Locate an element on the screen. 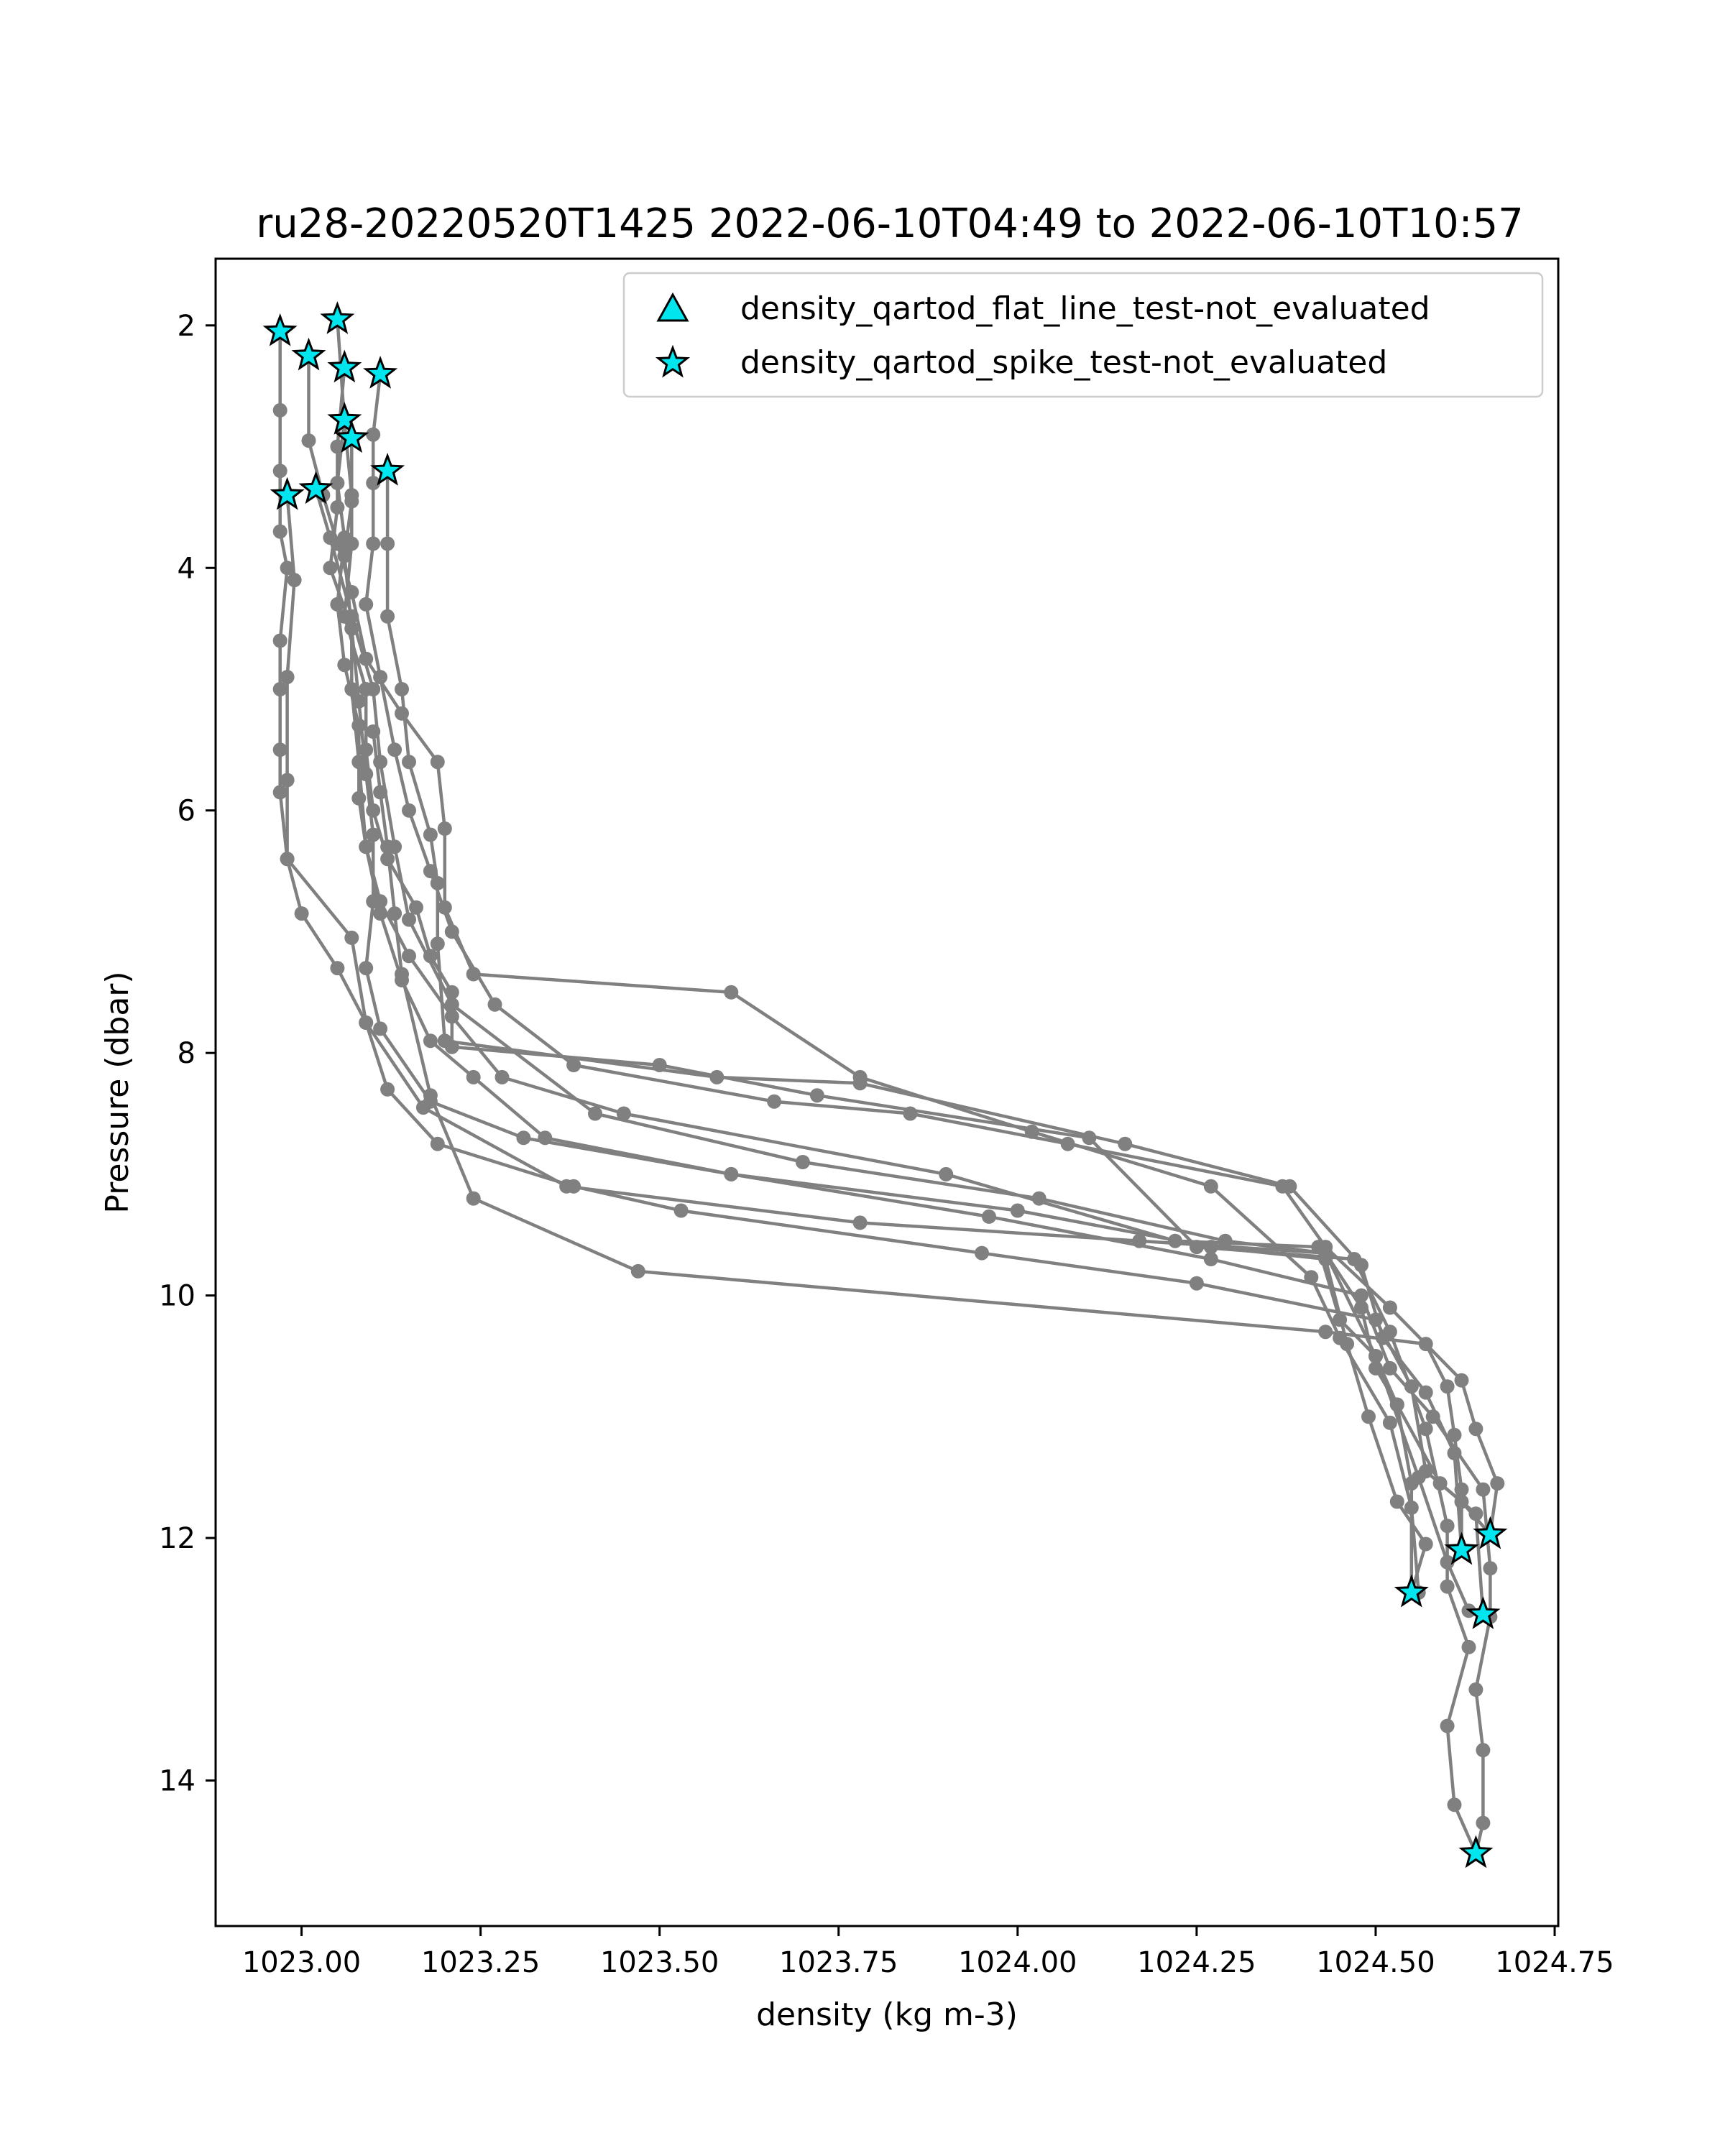  x-tick-label: 1023.00 is located at coordinates (301, 1963).